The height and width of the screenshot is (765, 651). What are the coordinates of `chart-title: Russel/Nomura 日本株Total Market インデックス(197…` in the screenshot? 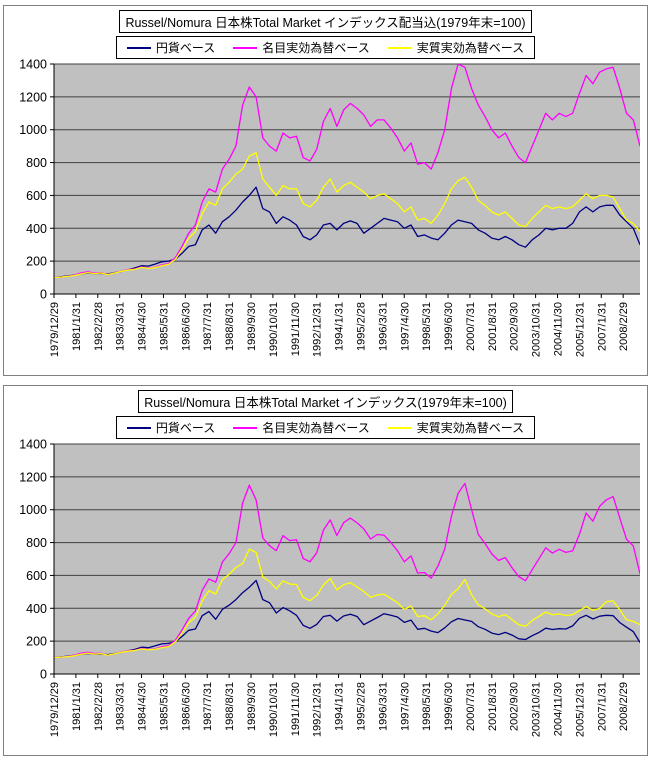 It's located at (325, 401).